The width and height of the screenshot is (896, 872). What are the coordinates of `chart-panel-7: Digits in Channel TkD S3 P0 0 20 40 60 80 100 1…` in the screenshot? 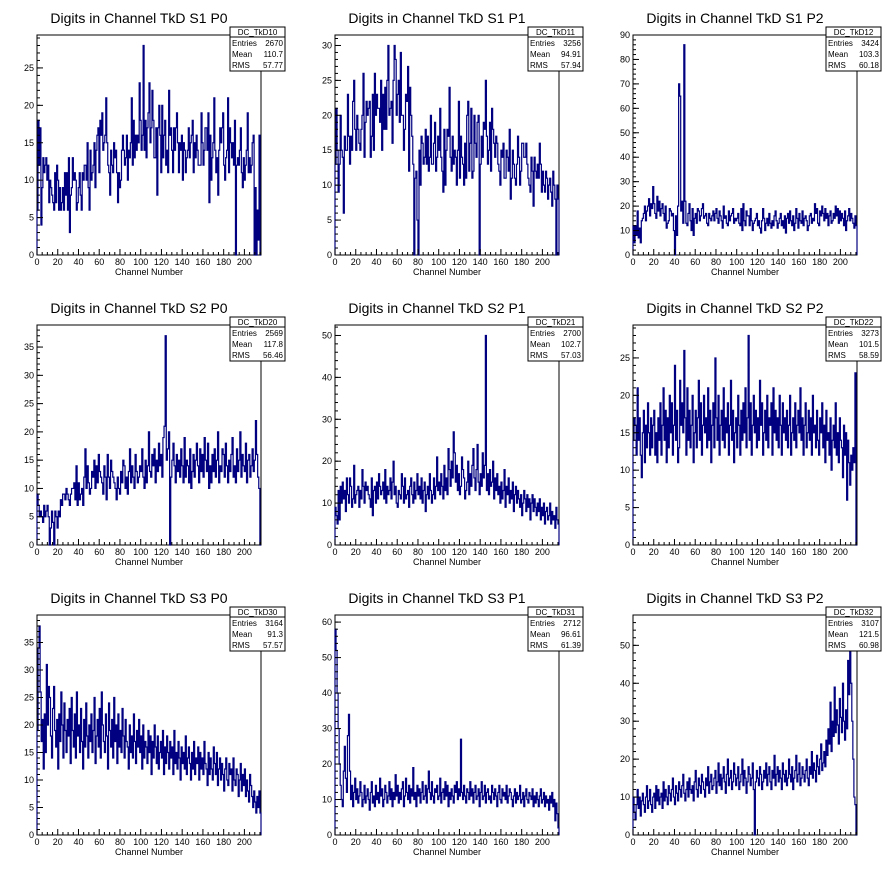 It's located at (149, 725).